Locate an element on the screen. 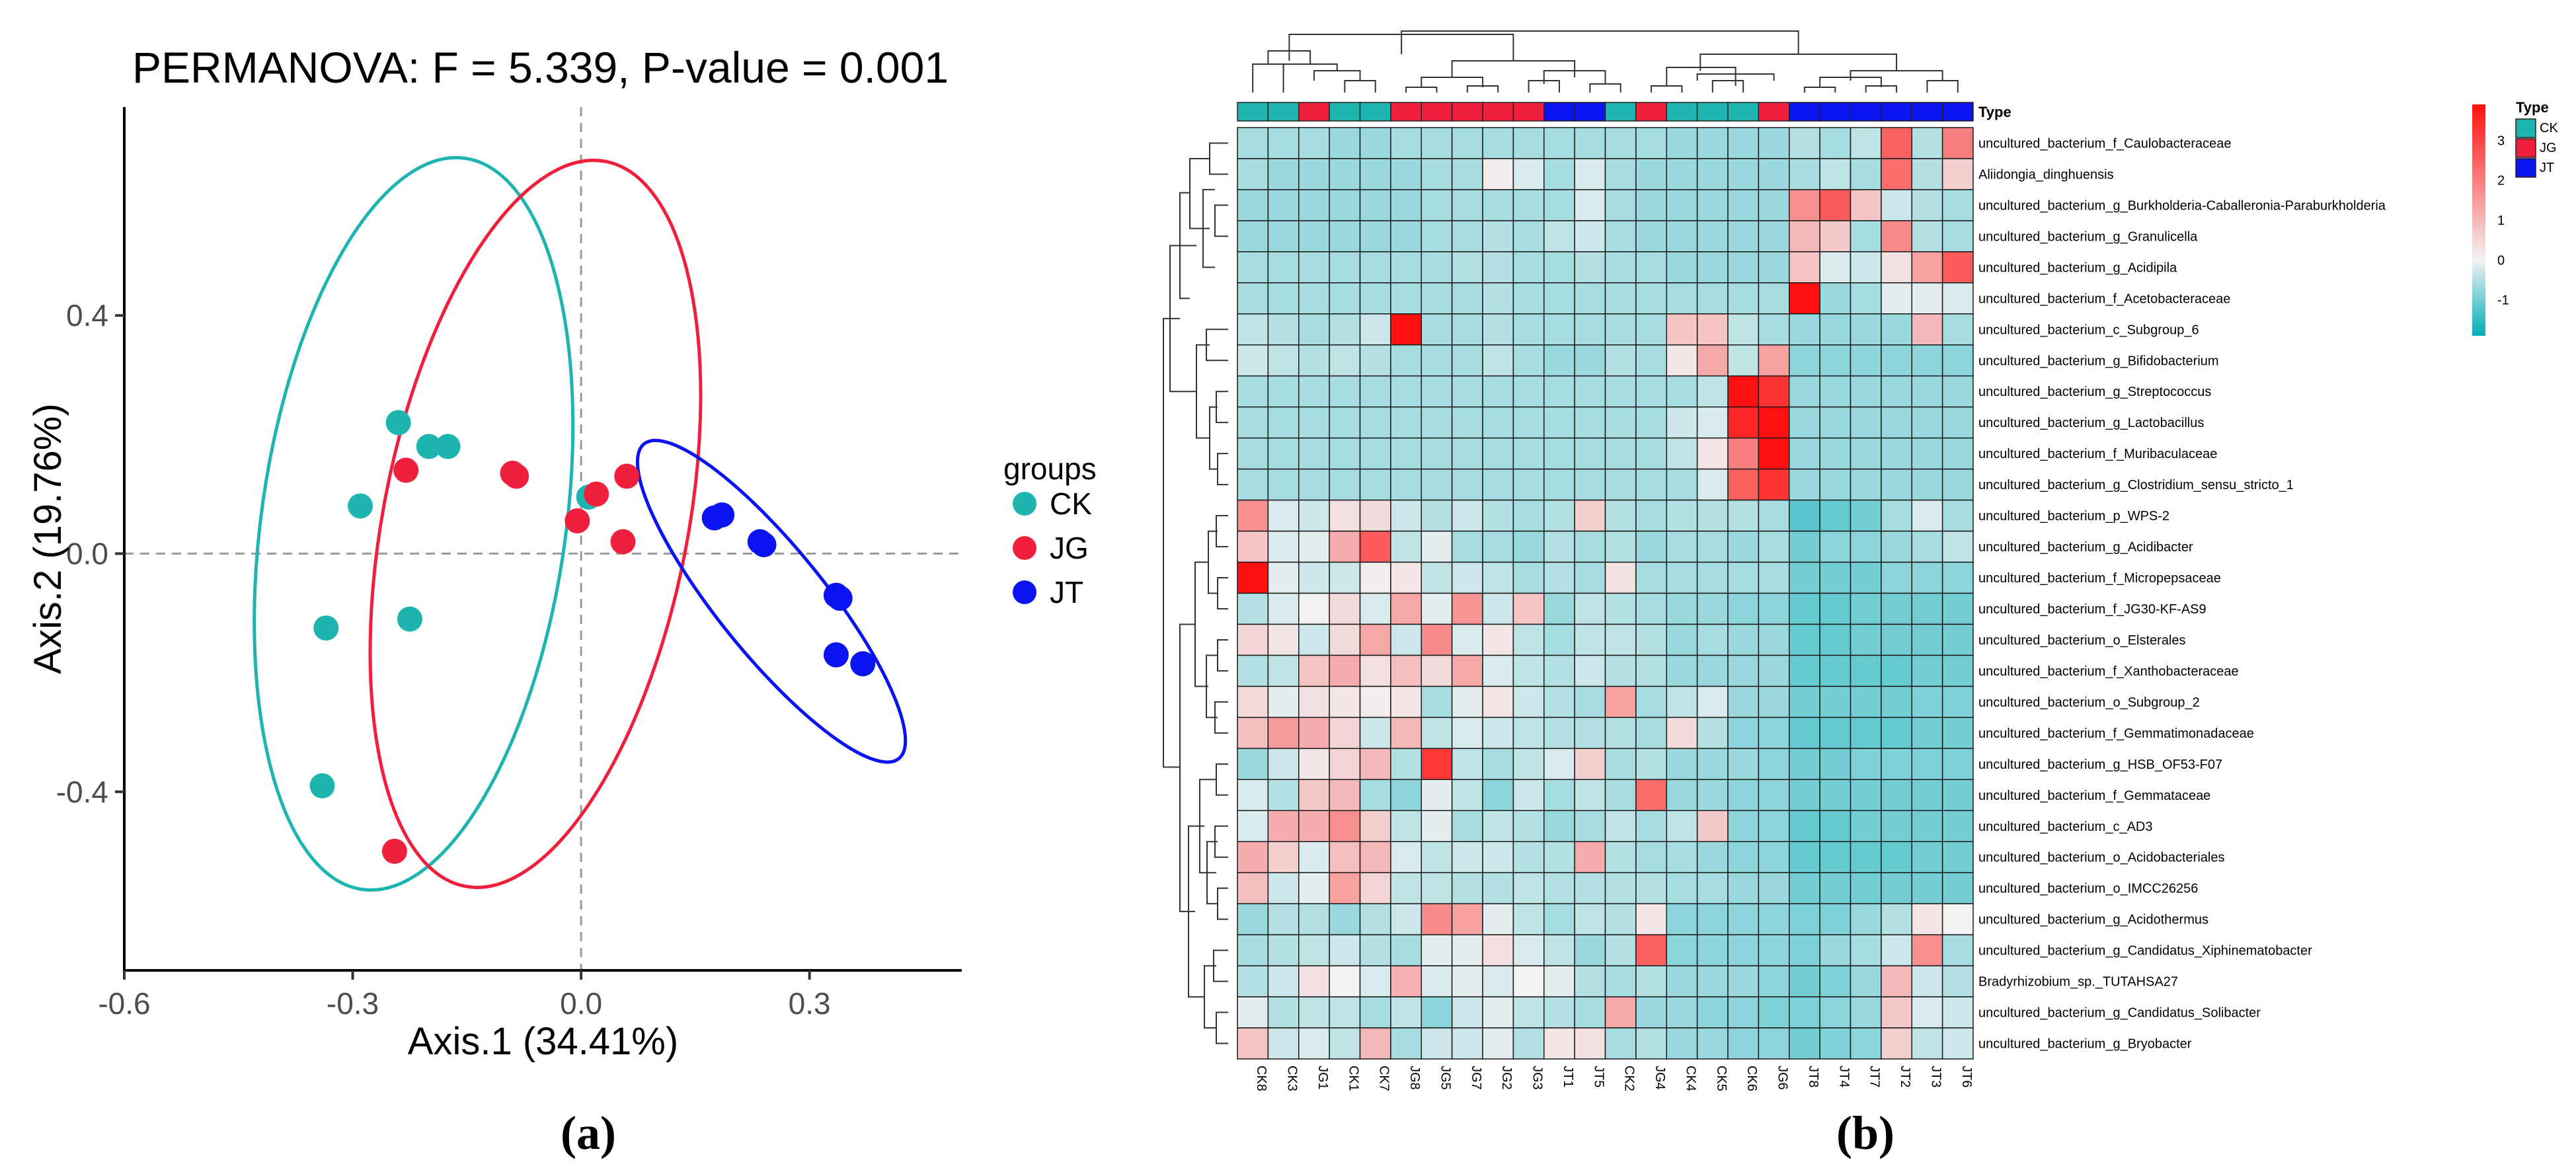 Image resolution: width=2576 pixels, height=1170 pixels. panel-label-a: (a) is located at coordinates (588, 1133).